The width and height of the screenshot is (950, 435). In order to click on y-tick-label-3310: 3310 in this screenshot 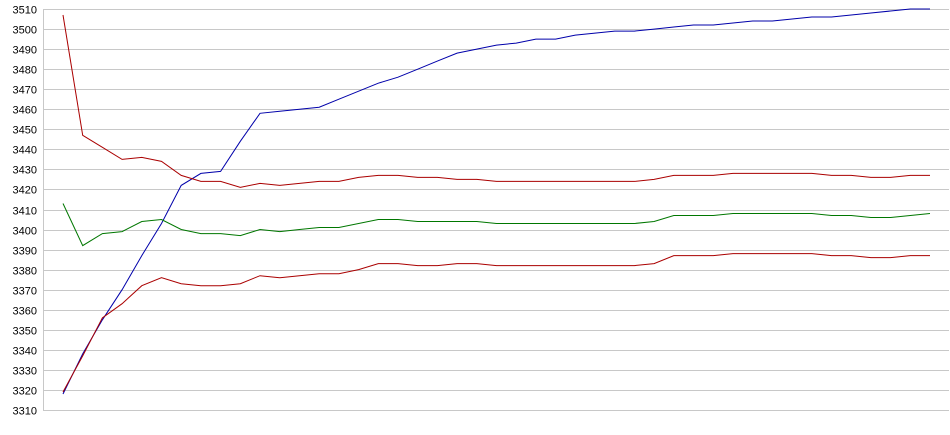, I will do `click(25, 412)`.